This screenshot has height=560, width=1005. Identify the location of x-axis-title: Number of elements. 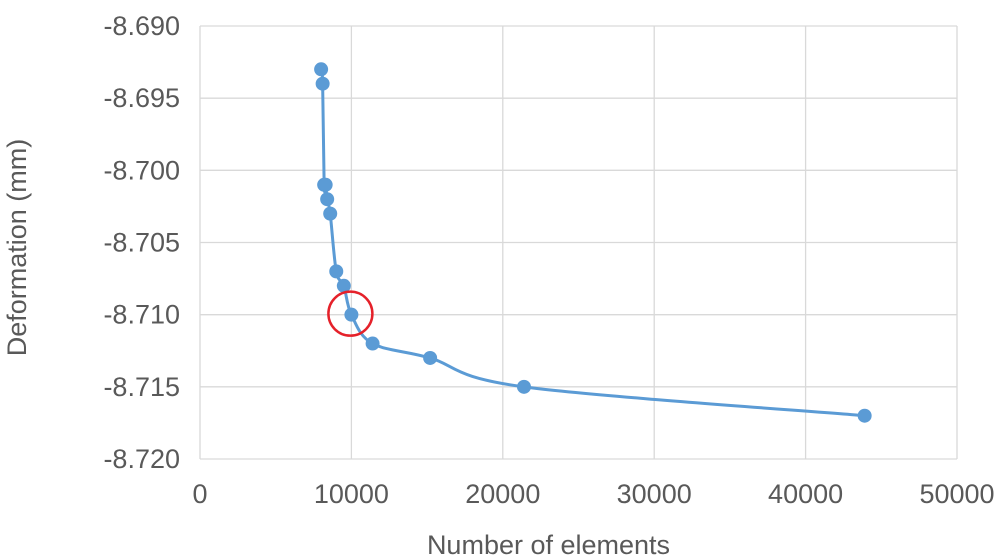
(548, 545).